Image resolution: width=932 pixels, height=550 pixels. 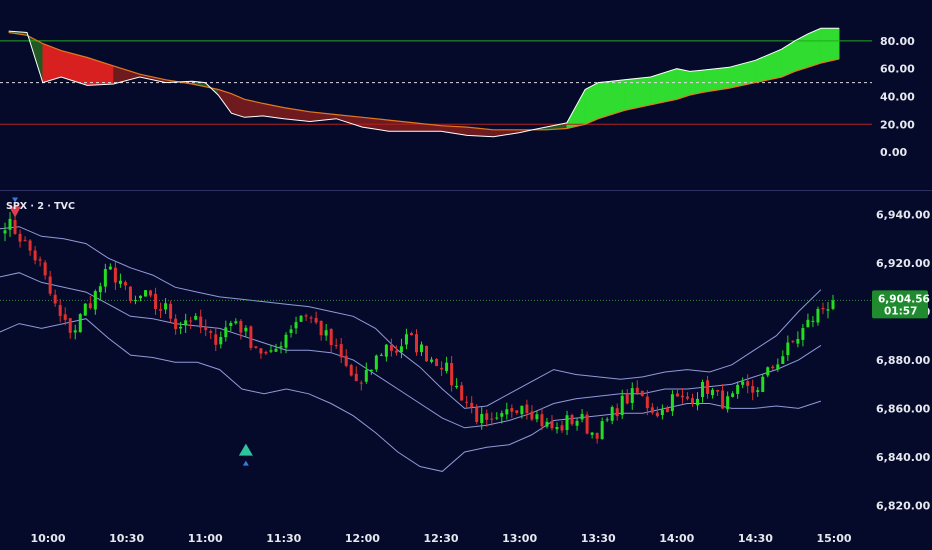 What do you see at coordinates (598, 538) in the screenshot?
I see `time-tick-label: 13:30` at bounding box center [598, 538].